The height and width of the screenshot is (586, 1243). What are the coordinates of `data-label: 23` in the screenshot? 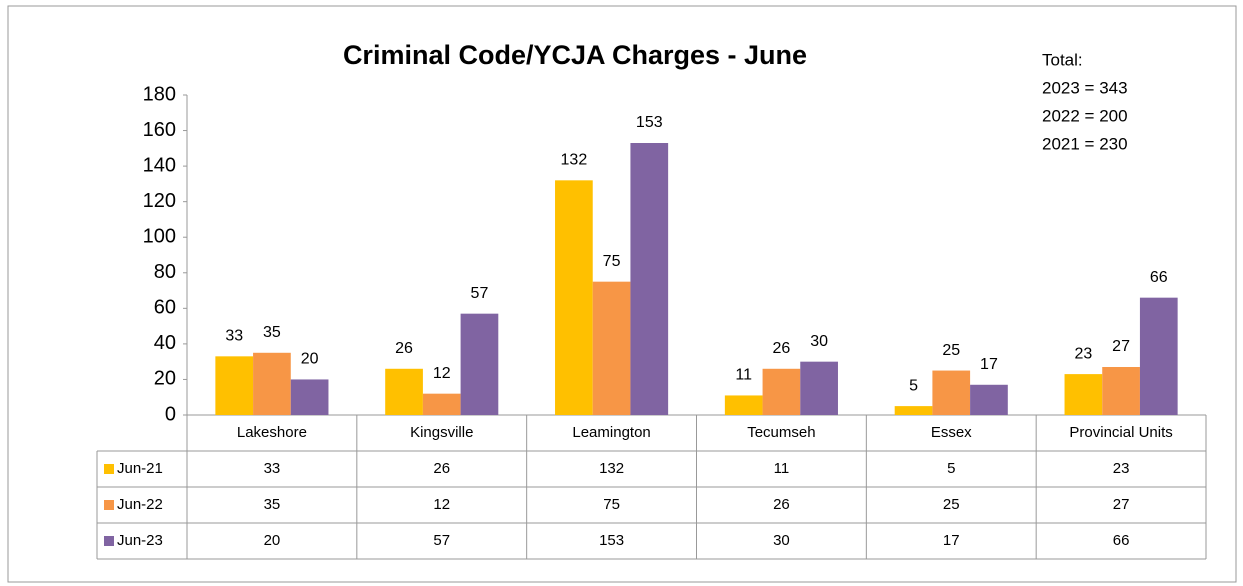 It's located at (1083, 353).